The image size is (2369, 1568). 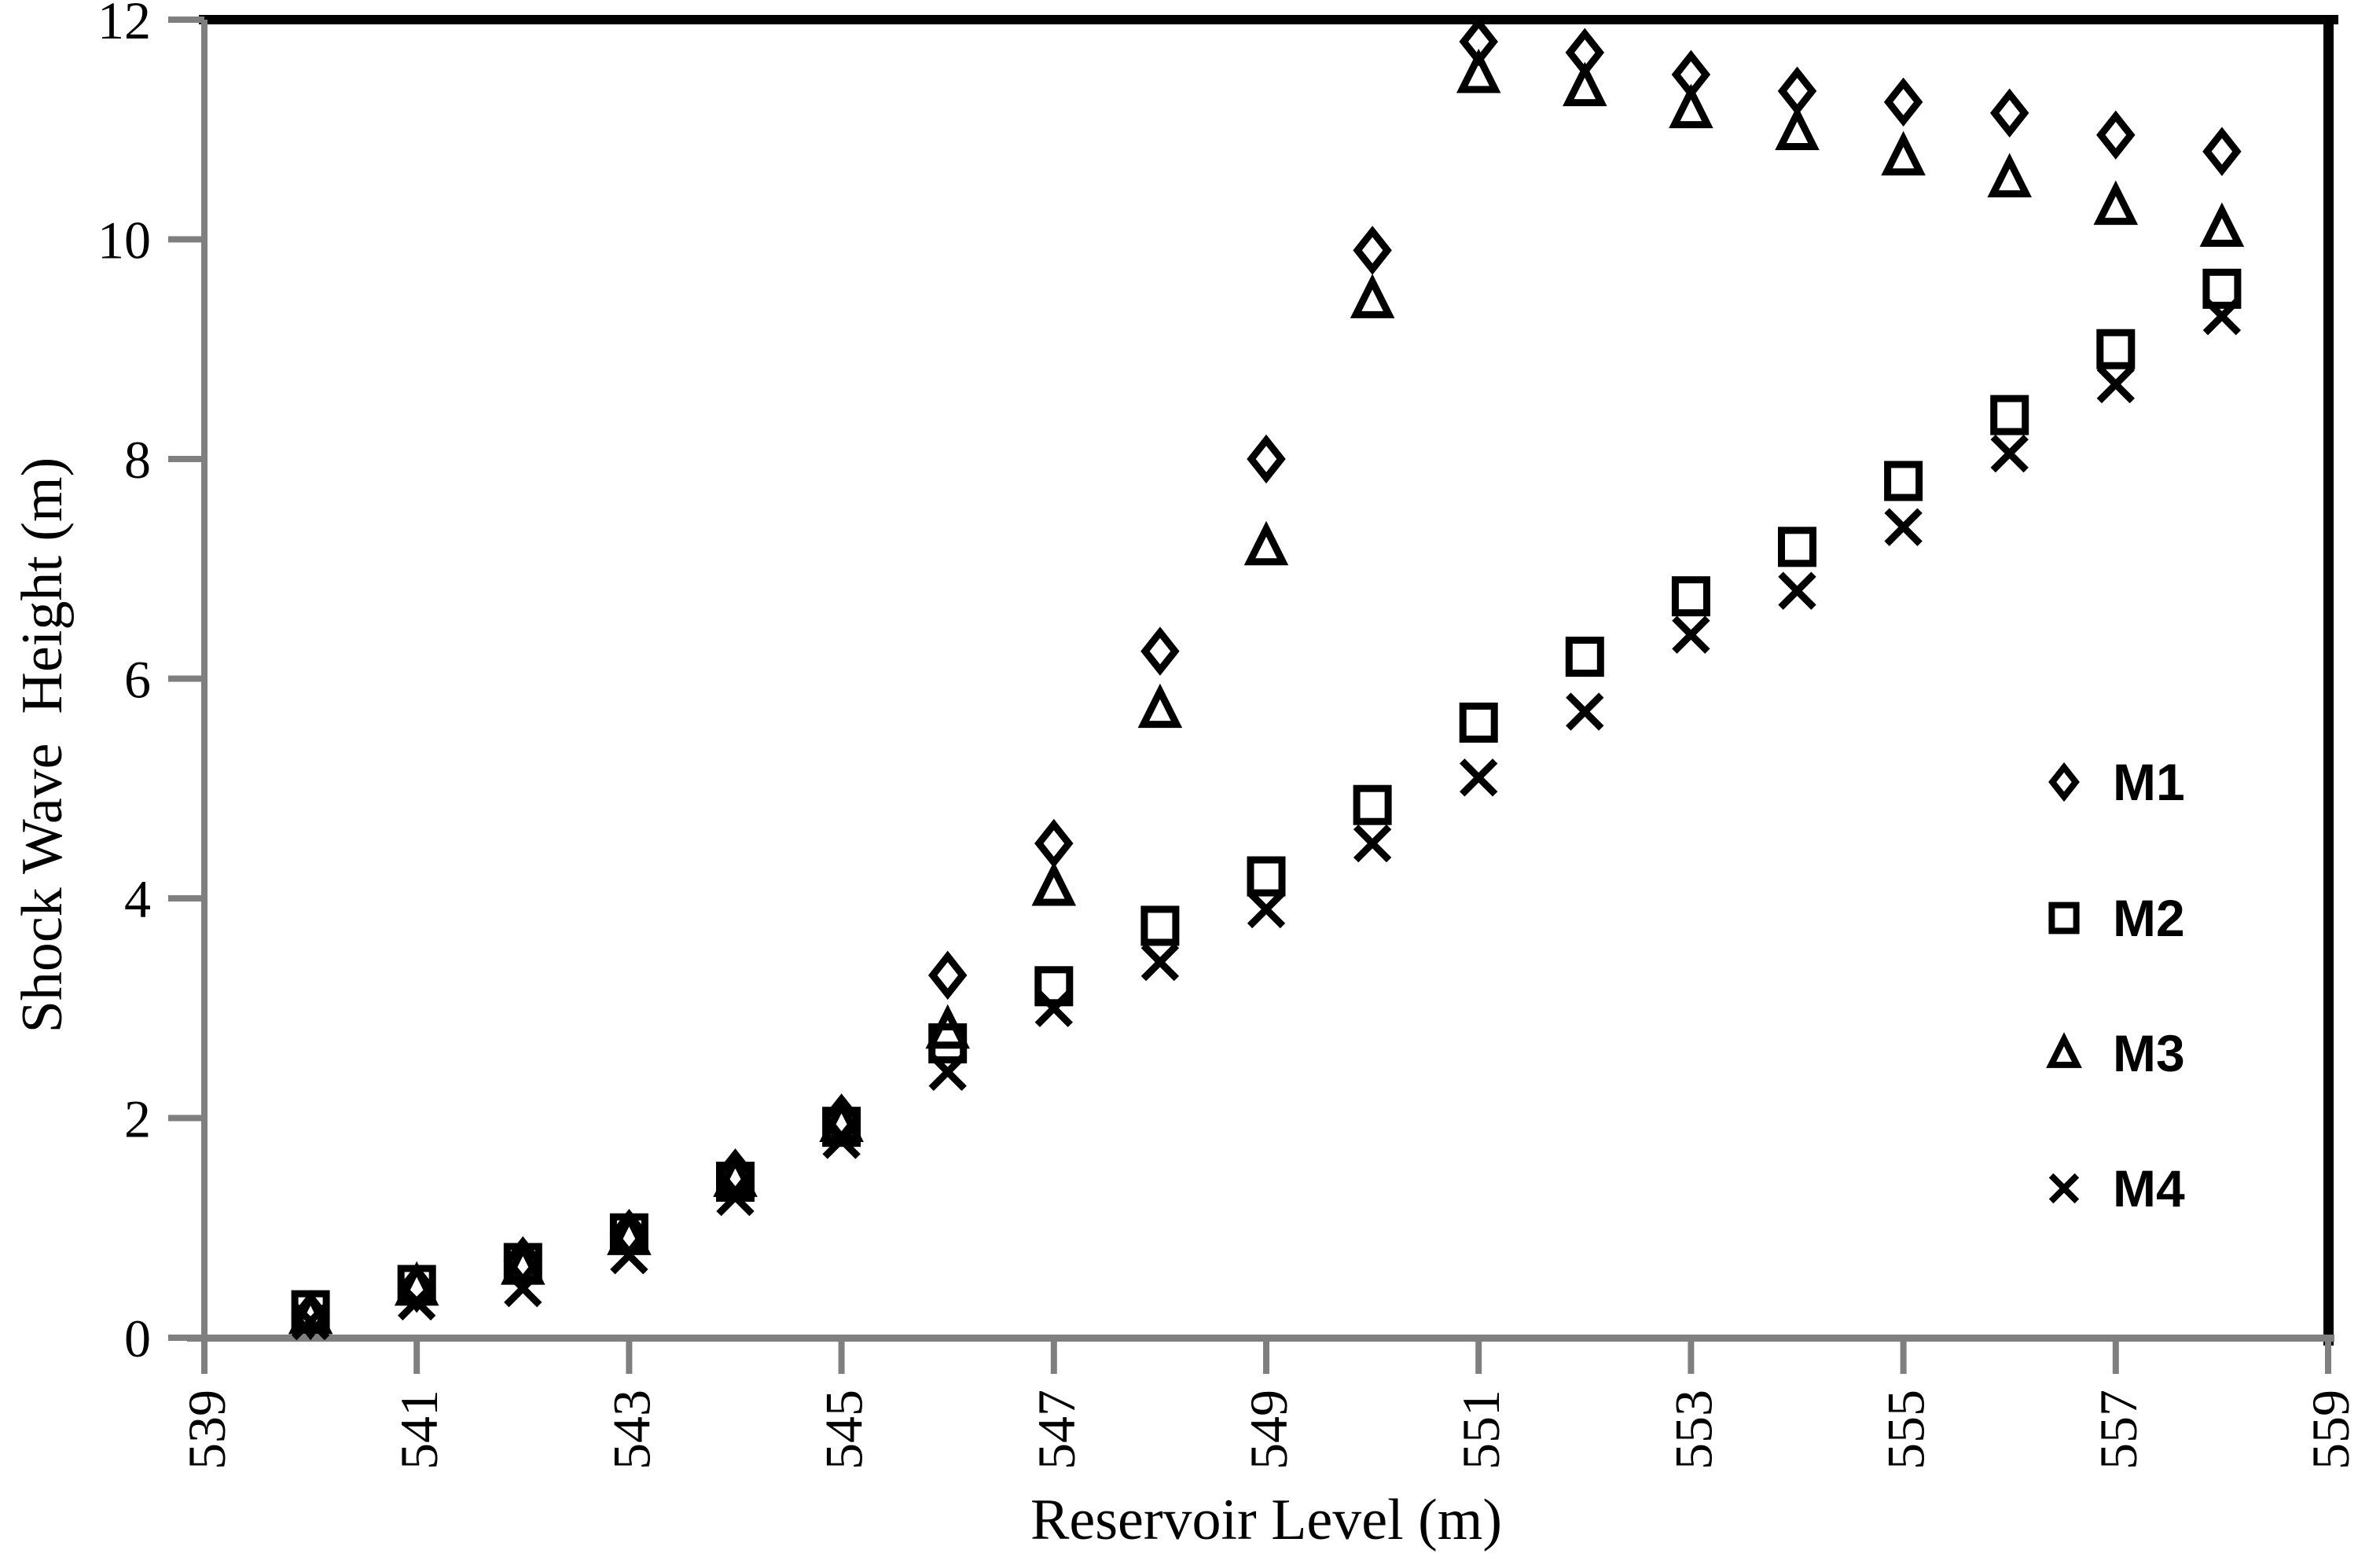 What do you see at coordinates (1268, 19) in the screenshot?
I see `plot-top-border` at bounding box center [1268, 19].